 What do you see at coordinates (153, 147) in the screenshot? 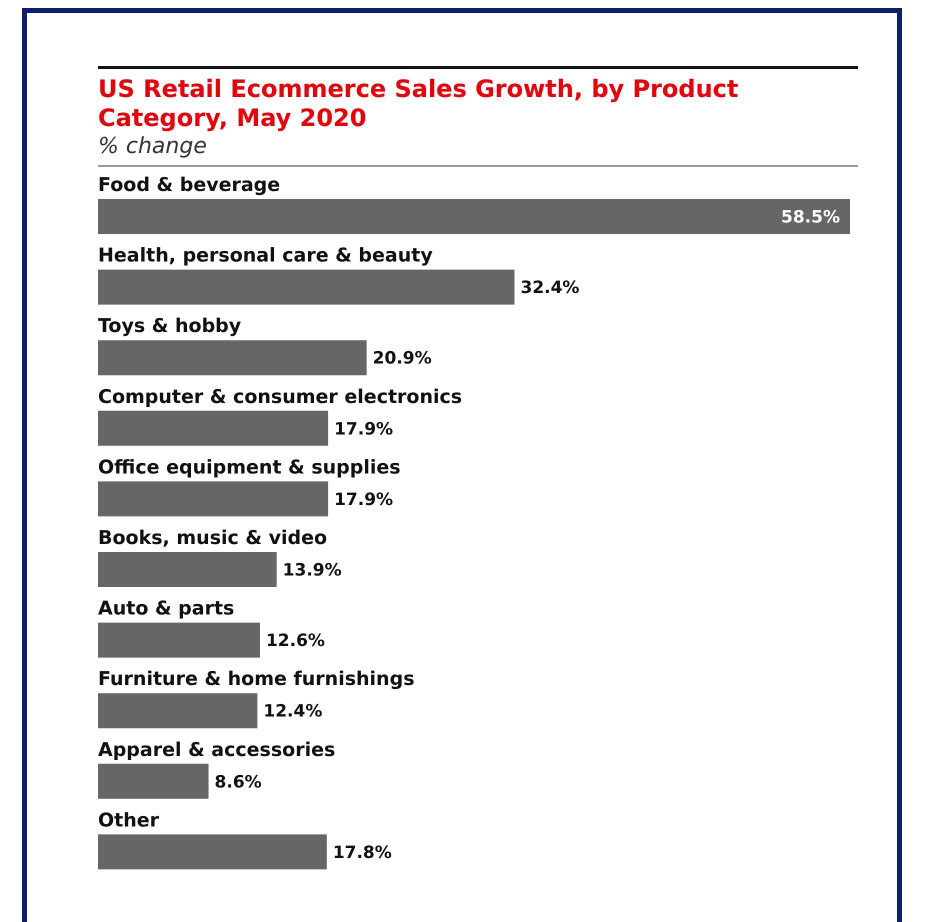
I see `chart-subtitle: % change` at bounding box center [153, 147].